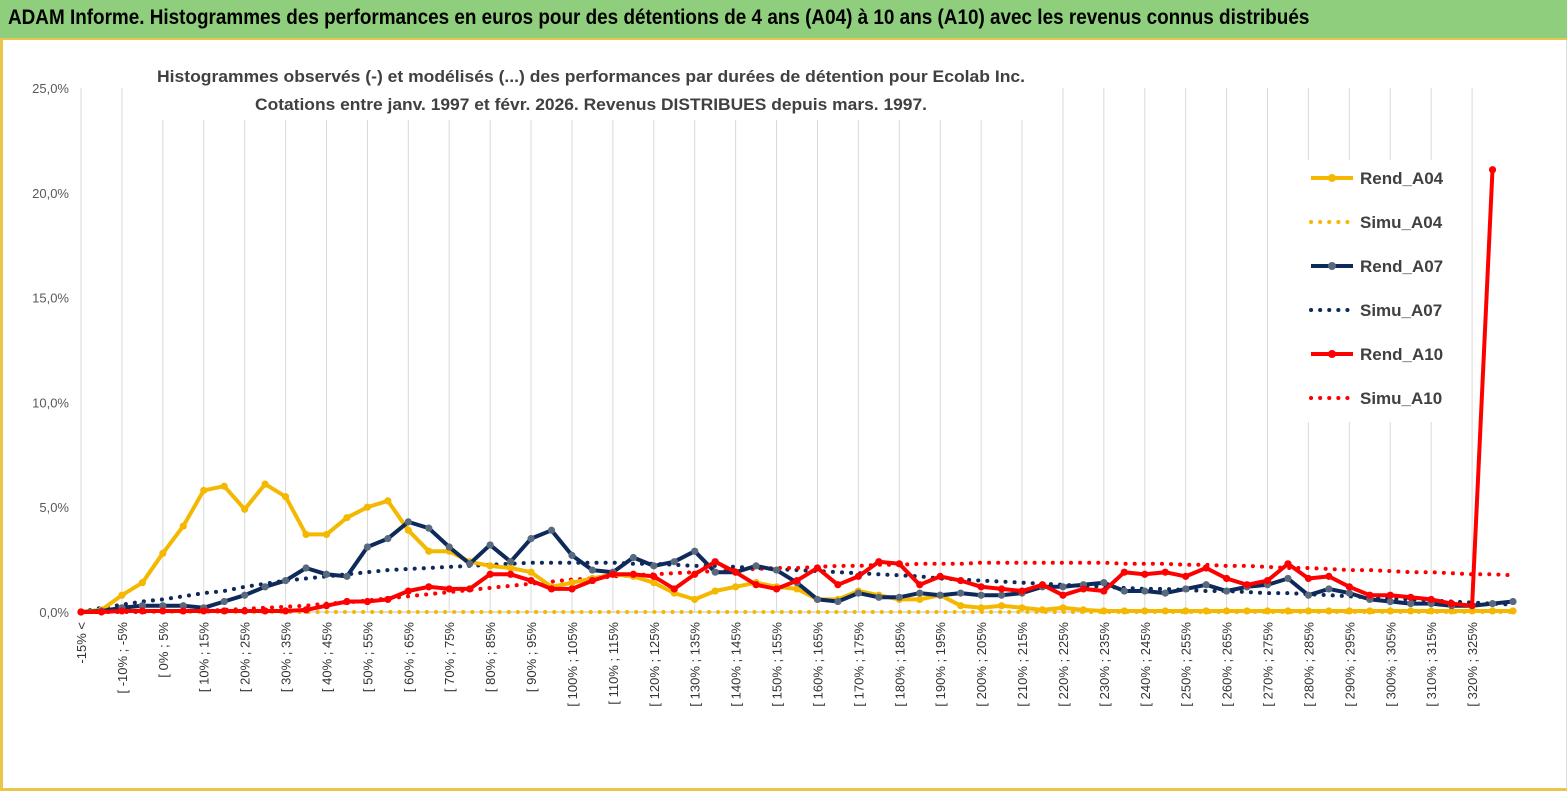  Describe the element at coordinates (1268, 664) in the screenshot. I see `x-tick-label: [ 270% ; 275%` at that location.